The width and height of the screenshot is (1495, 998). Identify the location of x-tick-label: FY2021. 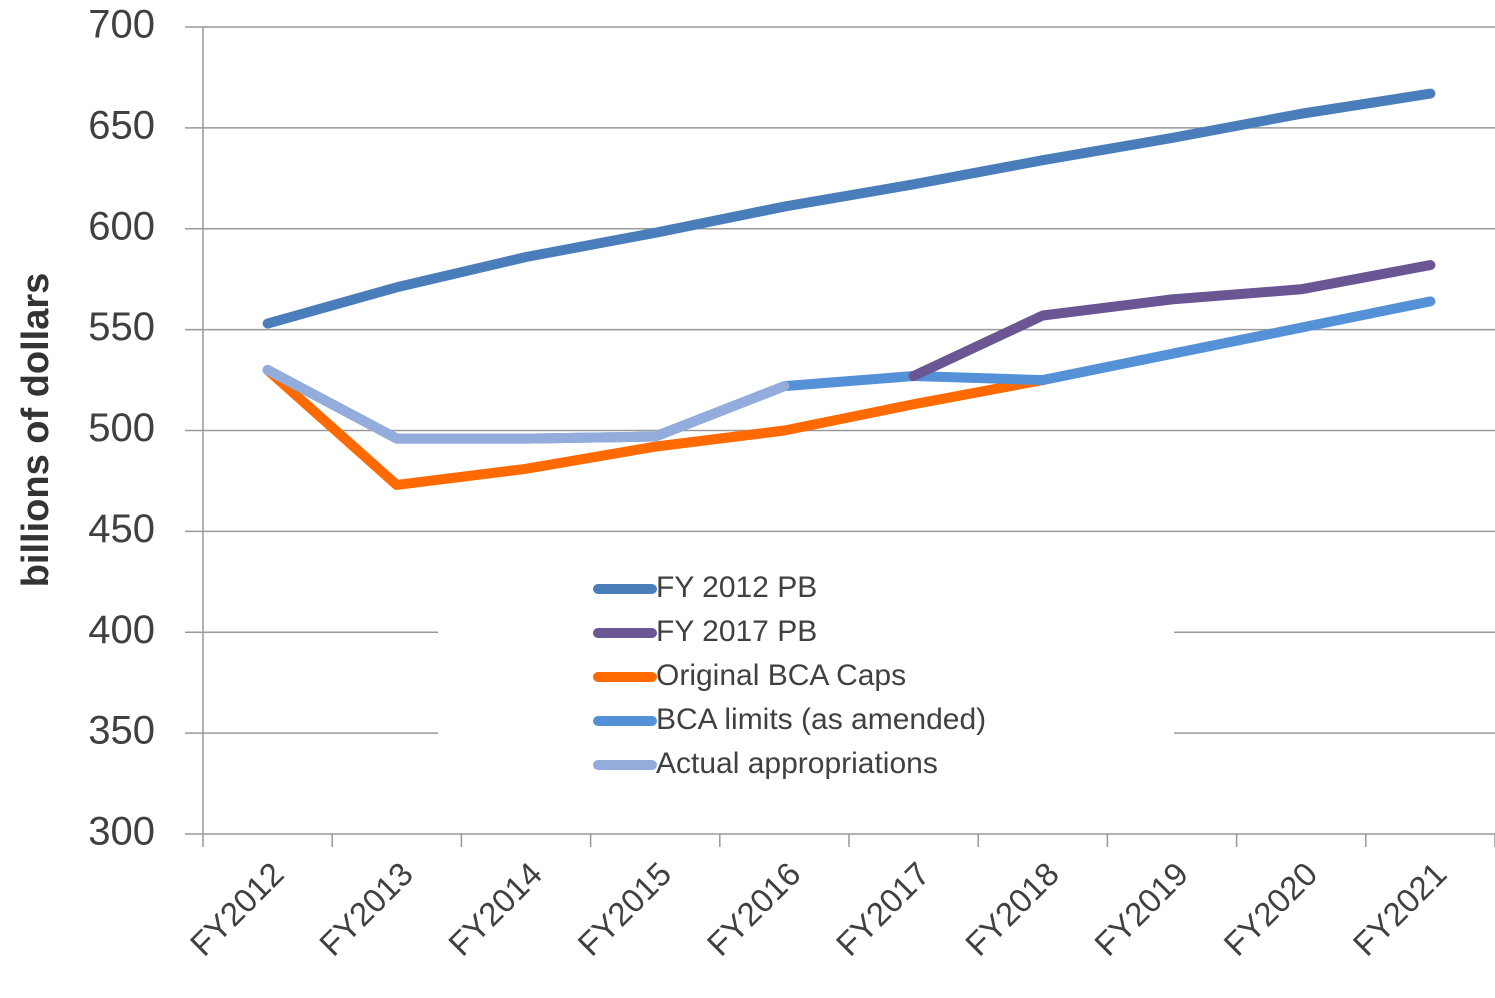
(1400, 909).